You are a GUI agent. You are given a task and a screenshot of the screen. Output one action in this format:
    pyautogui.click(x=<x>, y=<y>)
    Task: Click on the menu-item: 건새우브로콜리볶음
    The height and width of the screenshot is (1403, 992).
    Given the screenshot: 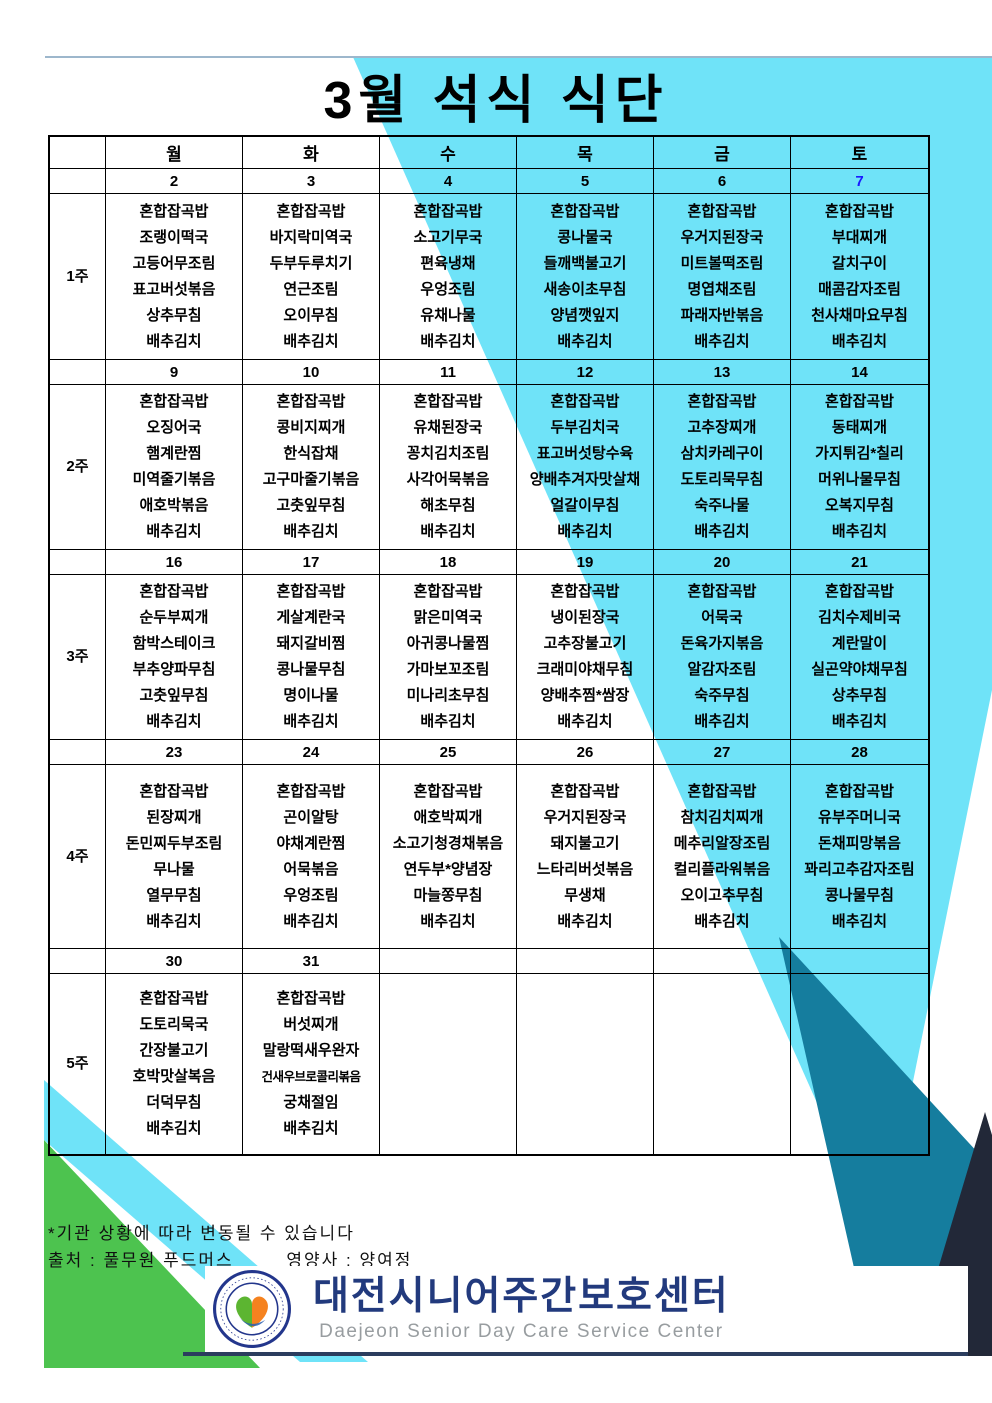 What is the action you would take?
    pyautogui.click(x=311, y=1077)
    